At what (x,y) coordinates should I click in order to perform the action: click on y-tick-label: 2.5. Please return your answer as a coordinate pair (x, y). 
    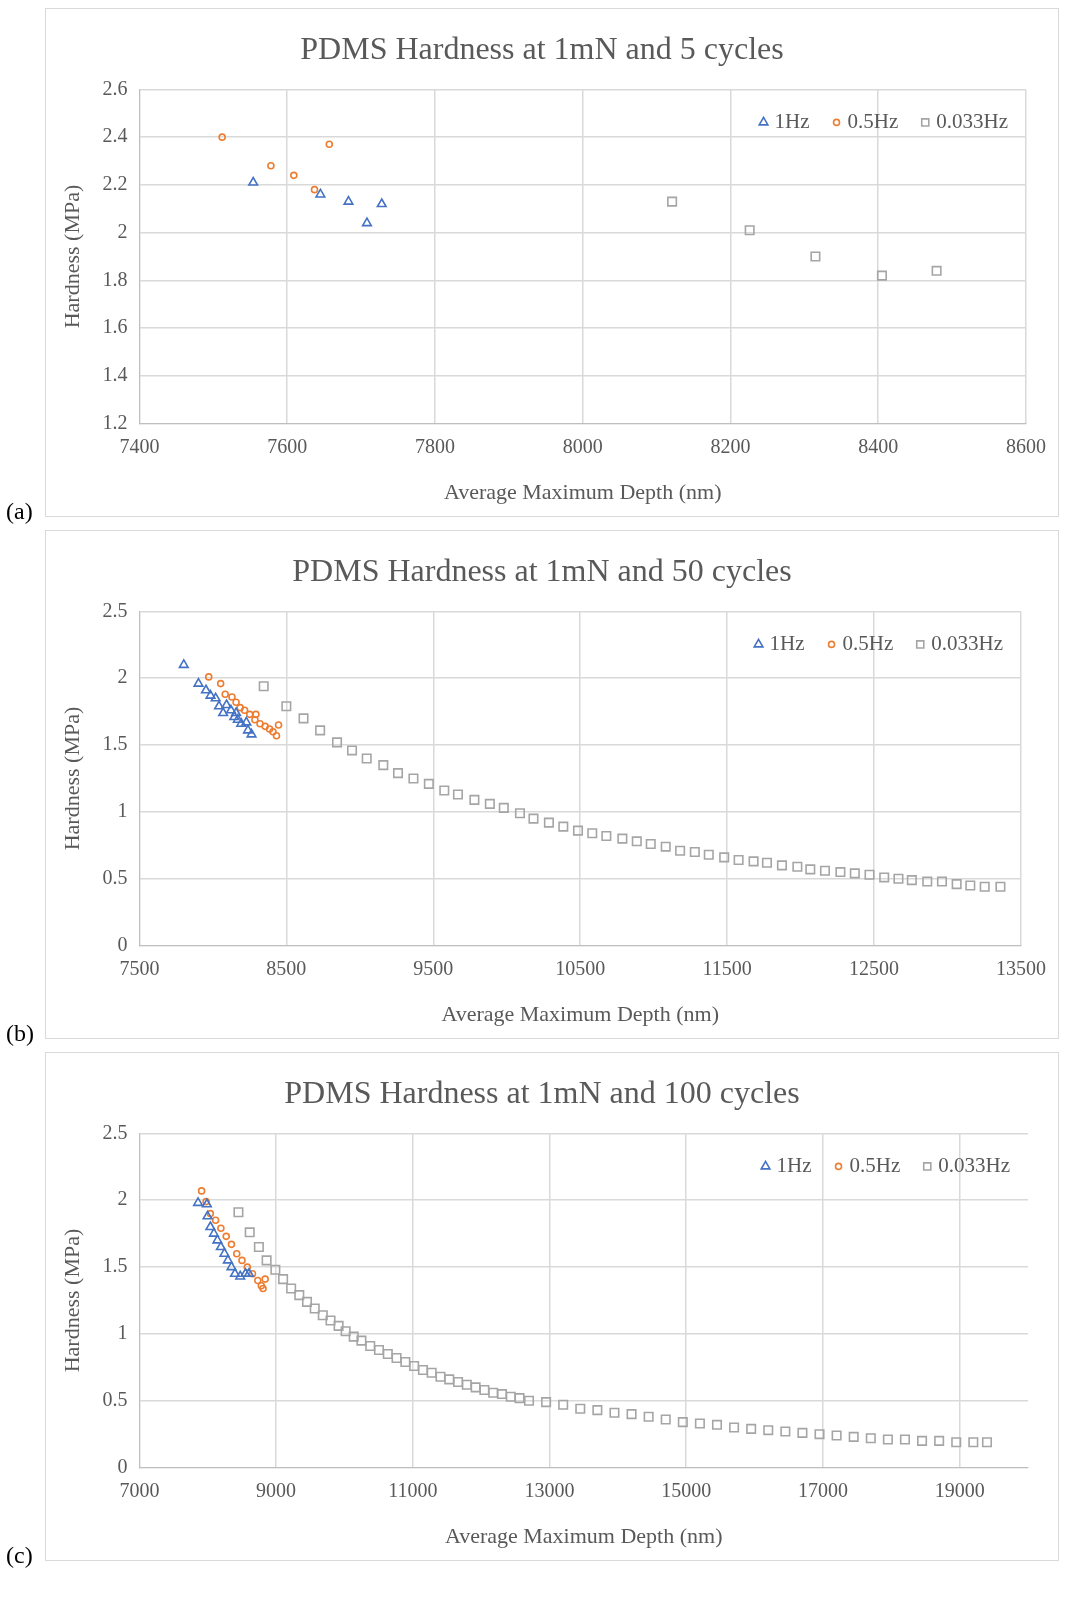
    Looking at the image, I should click on (115, 1131).